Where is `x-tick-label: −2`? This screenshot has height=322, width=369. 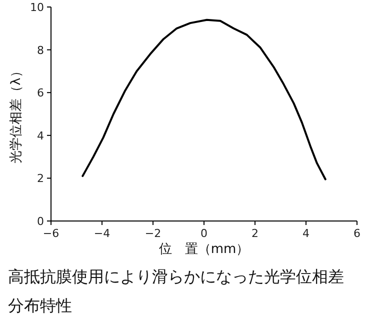 x-tick-label: −2 is located at coordinates (153, 233).